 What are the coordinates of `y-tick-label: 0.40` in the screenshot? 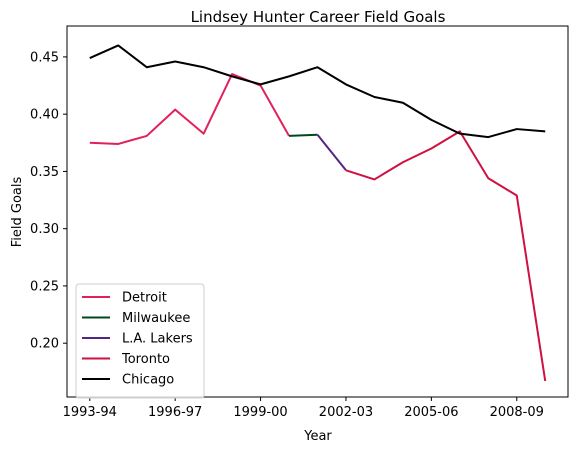 It's located at (44, 115).